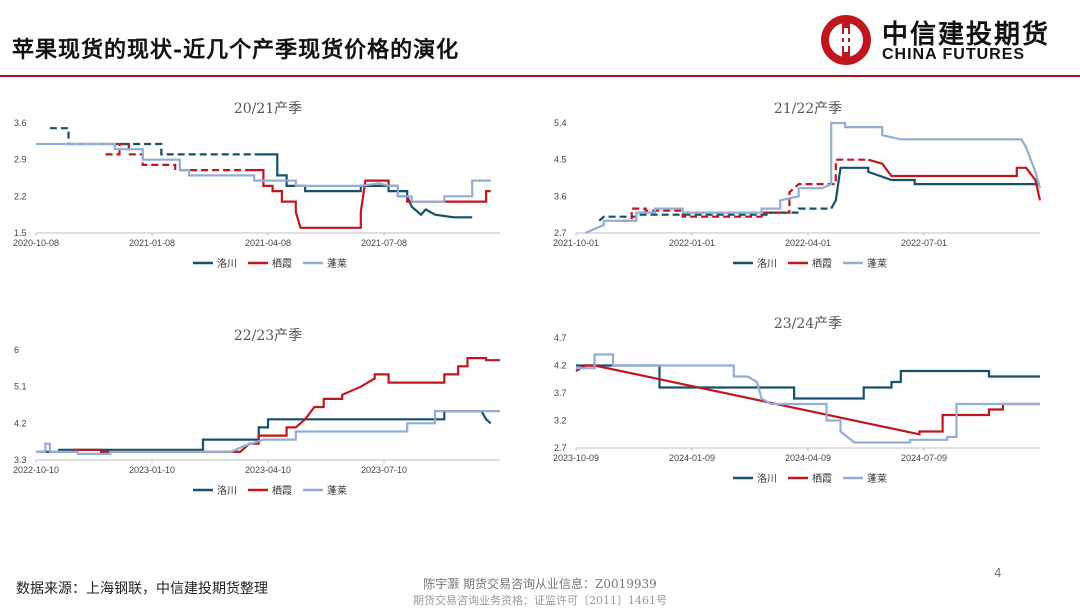  I want to click on y-tick-label: 2.2, so click(20, 196).